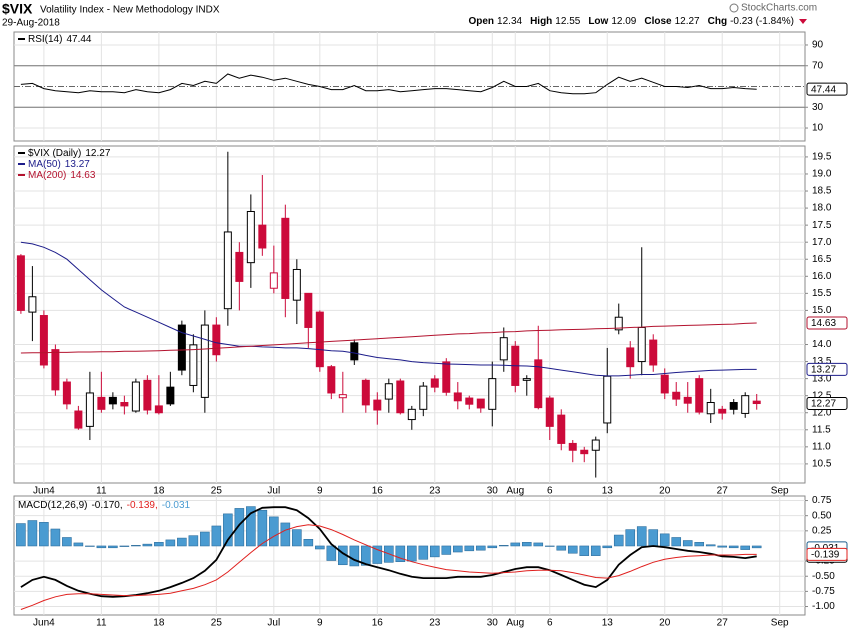 Image resolution: width=850 pixels, height=633 pixels. What do you see at coordinates (822, 276) in the screenshot?
I see `y-tick-label: 16.0` at bounding box center [822, 276].